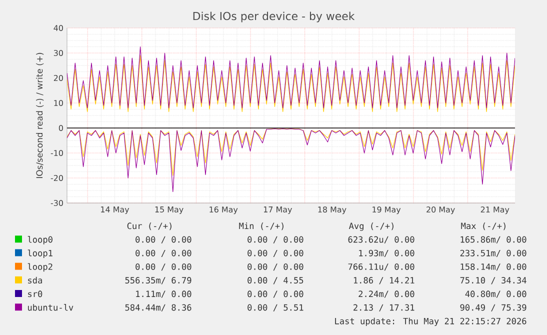  What do you see at coordinates (493, 308) in the screenshot?
I see `text: 90.49 / 75.39` at bounding box center [493, 308].